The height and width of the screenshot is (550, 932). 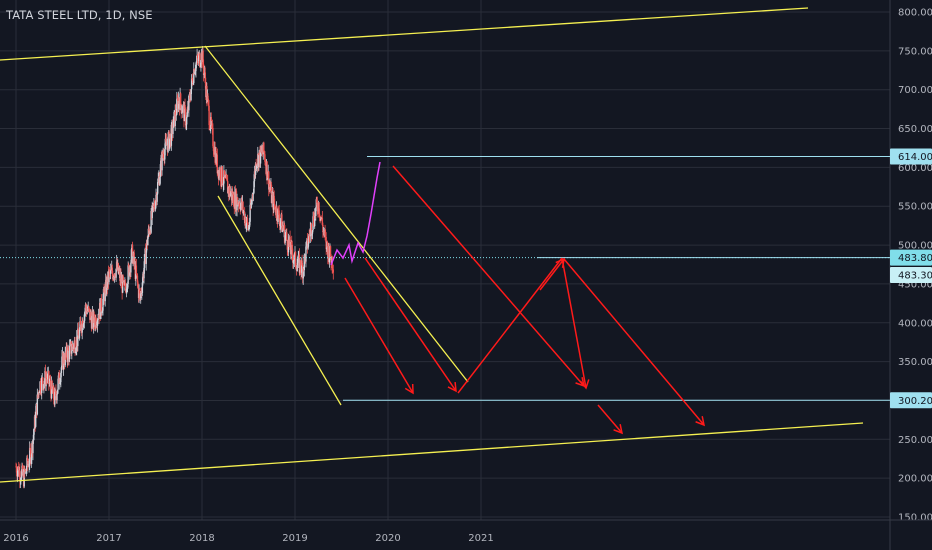 I want to click on price-tag-label: 300.20, so click(x=915, y=401).